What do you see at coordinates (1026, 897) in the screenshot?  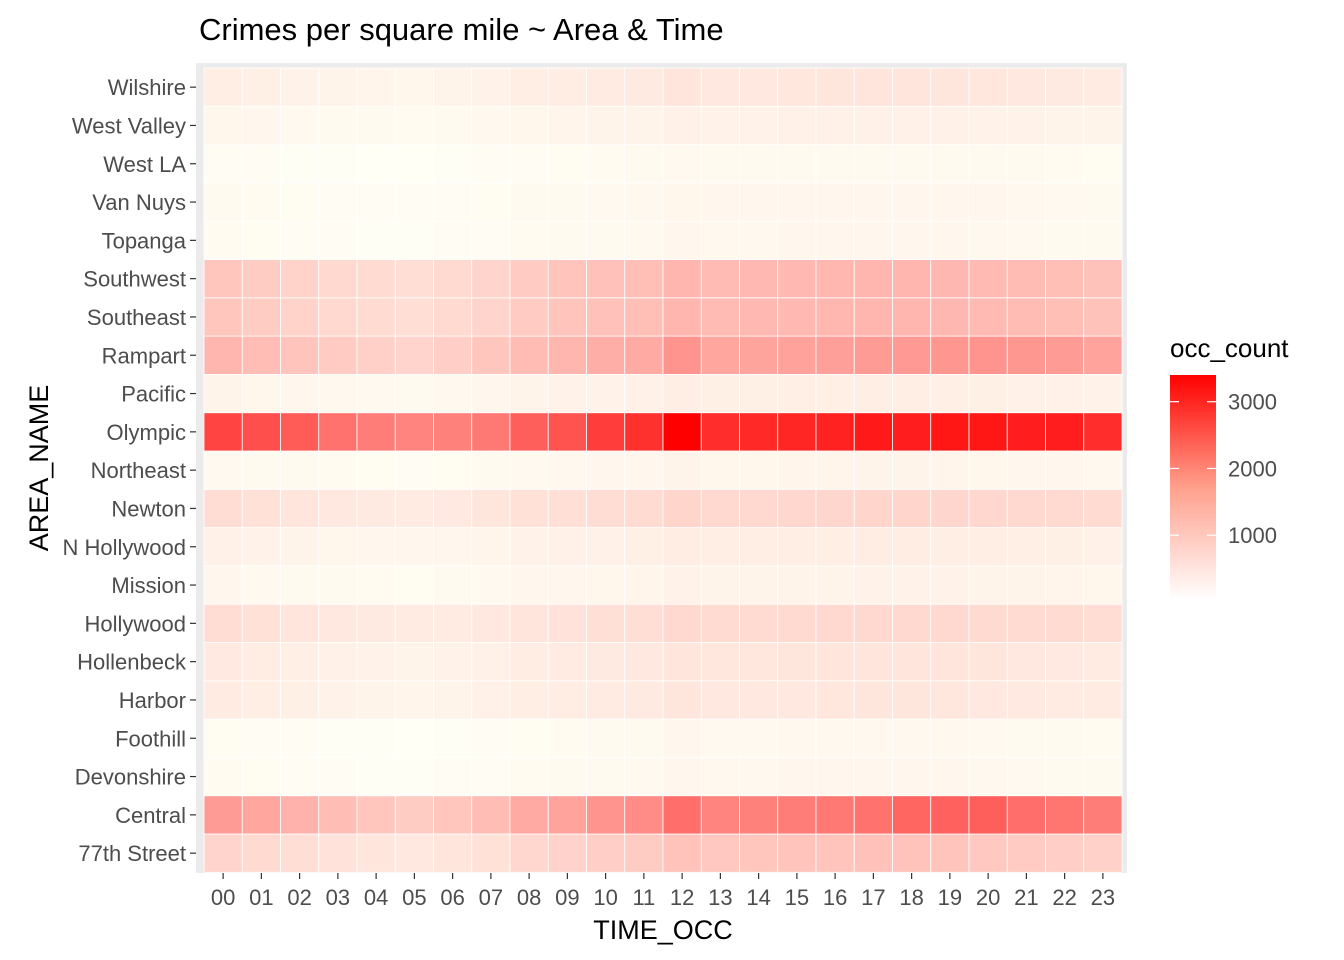 I see `x-tick-label: 21` at bounding box center [1026, 897].